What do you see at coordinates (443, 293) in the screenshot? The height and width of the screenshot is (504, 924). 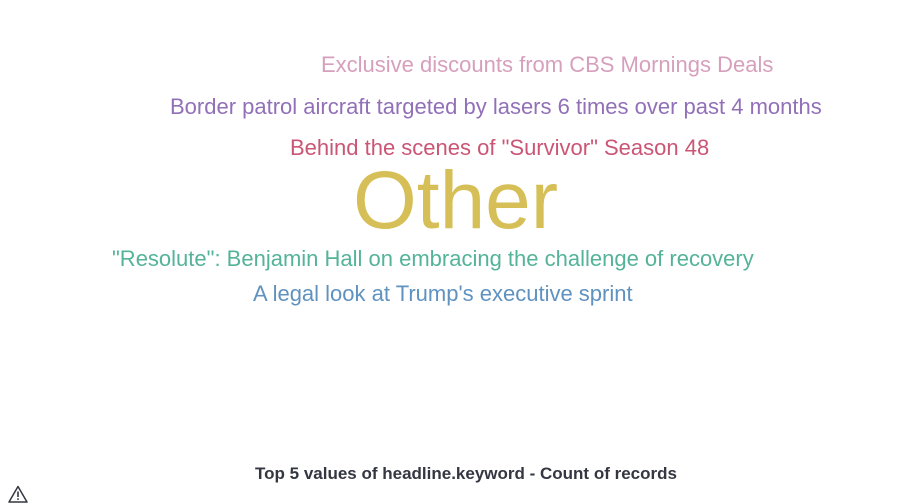 I see `cloud-word: A legal look at Trump's executive sprint` at bounding box center [443, 293].